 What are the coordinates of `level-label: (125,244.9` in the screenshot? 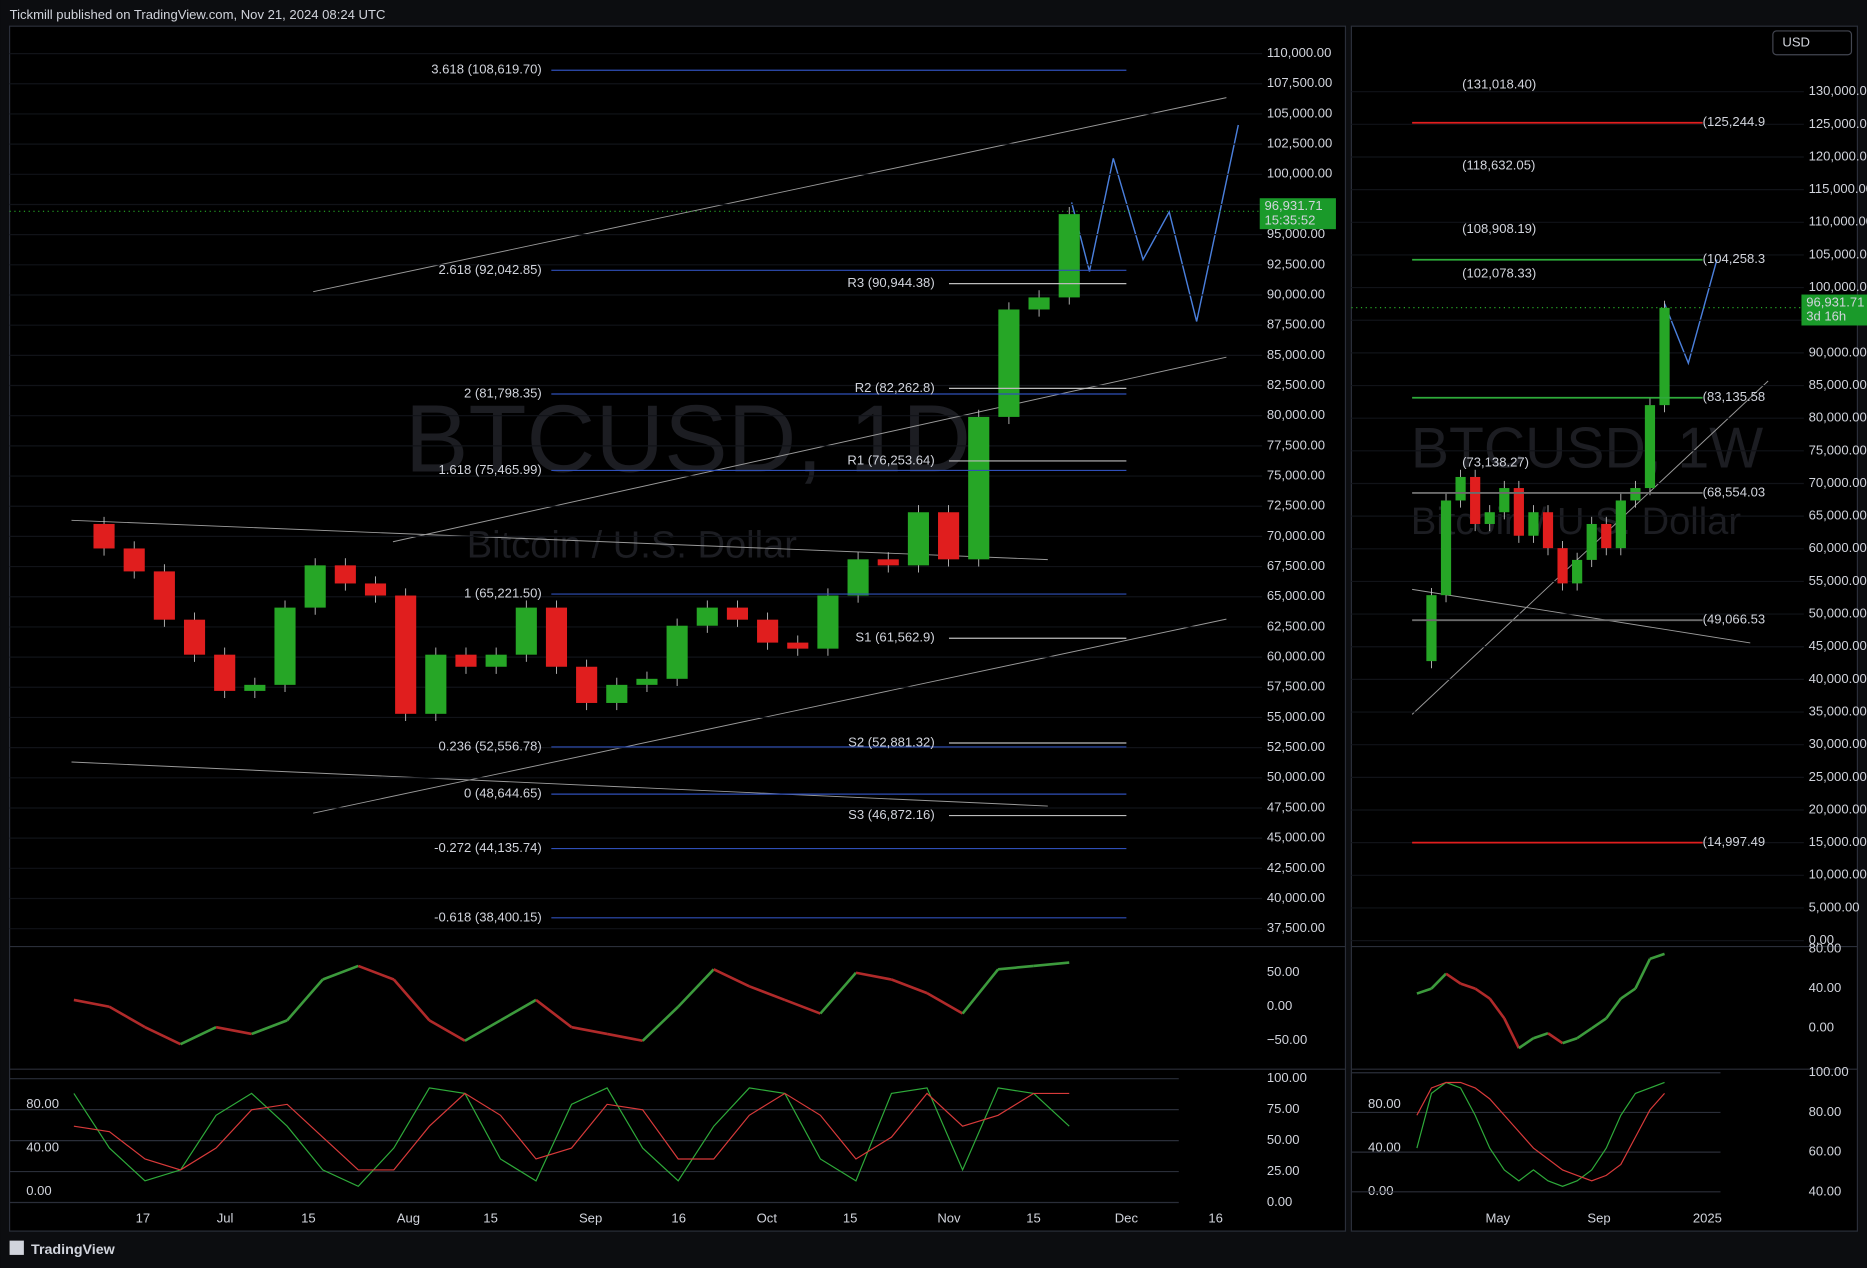 It's located at (1734, 121).